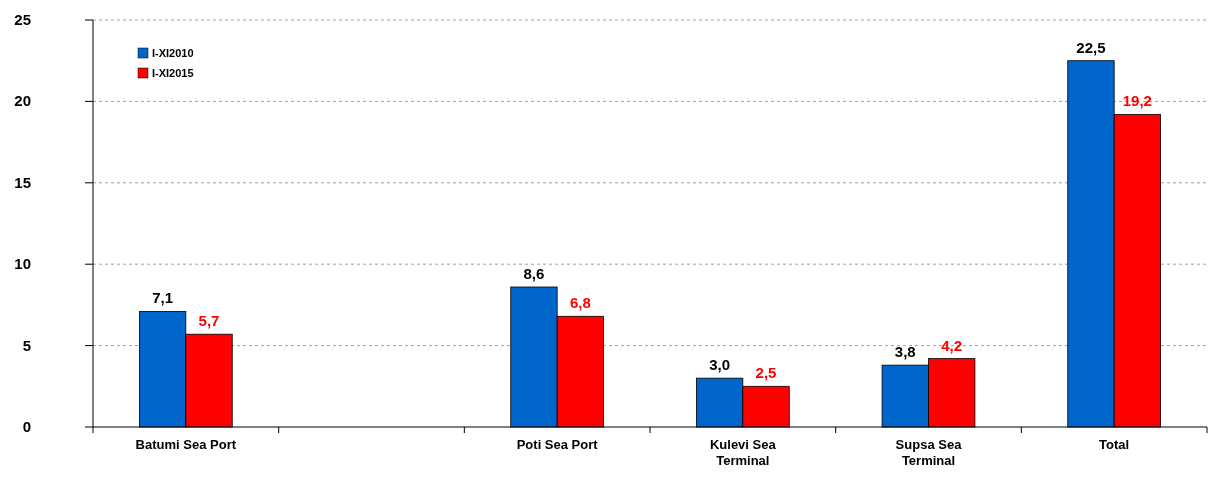  I want to click on y-tick-label: 25, so click(22, 19).